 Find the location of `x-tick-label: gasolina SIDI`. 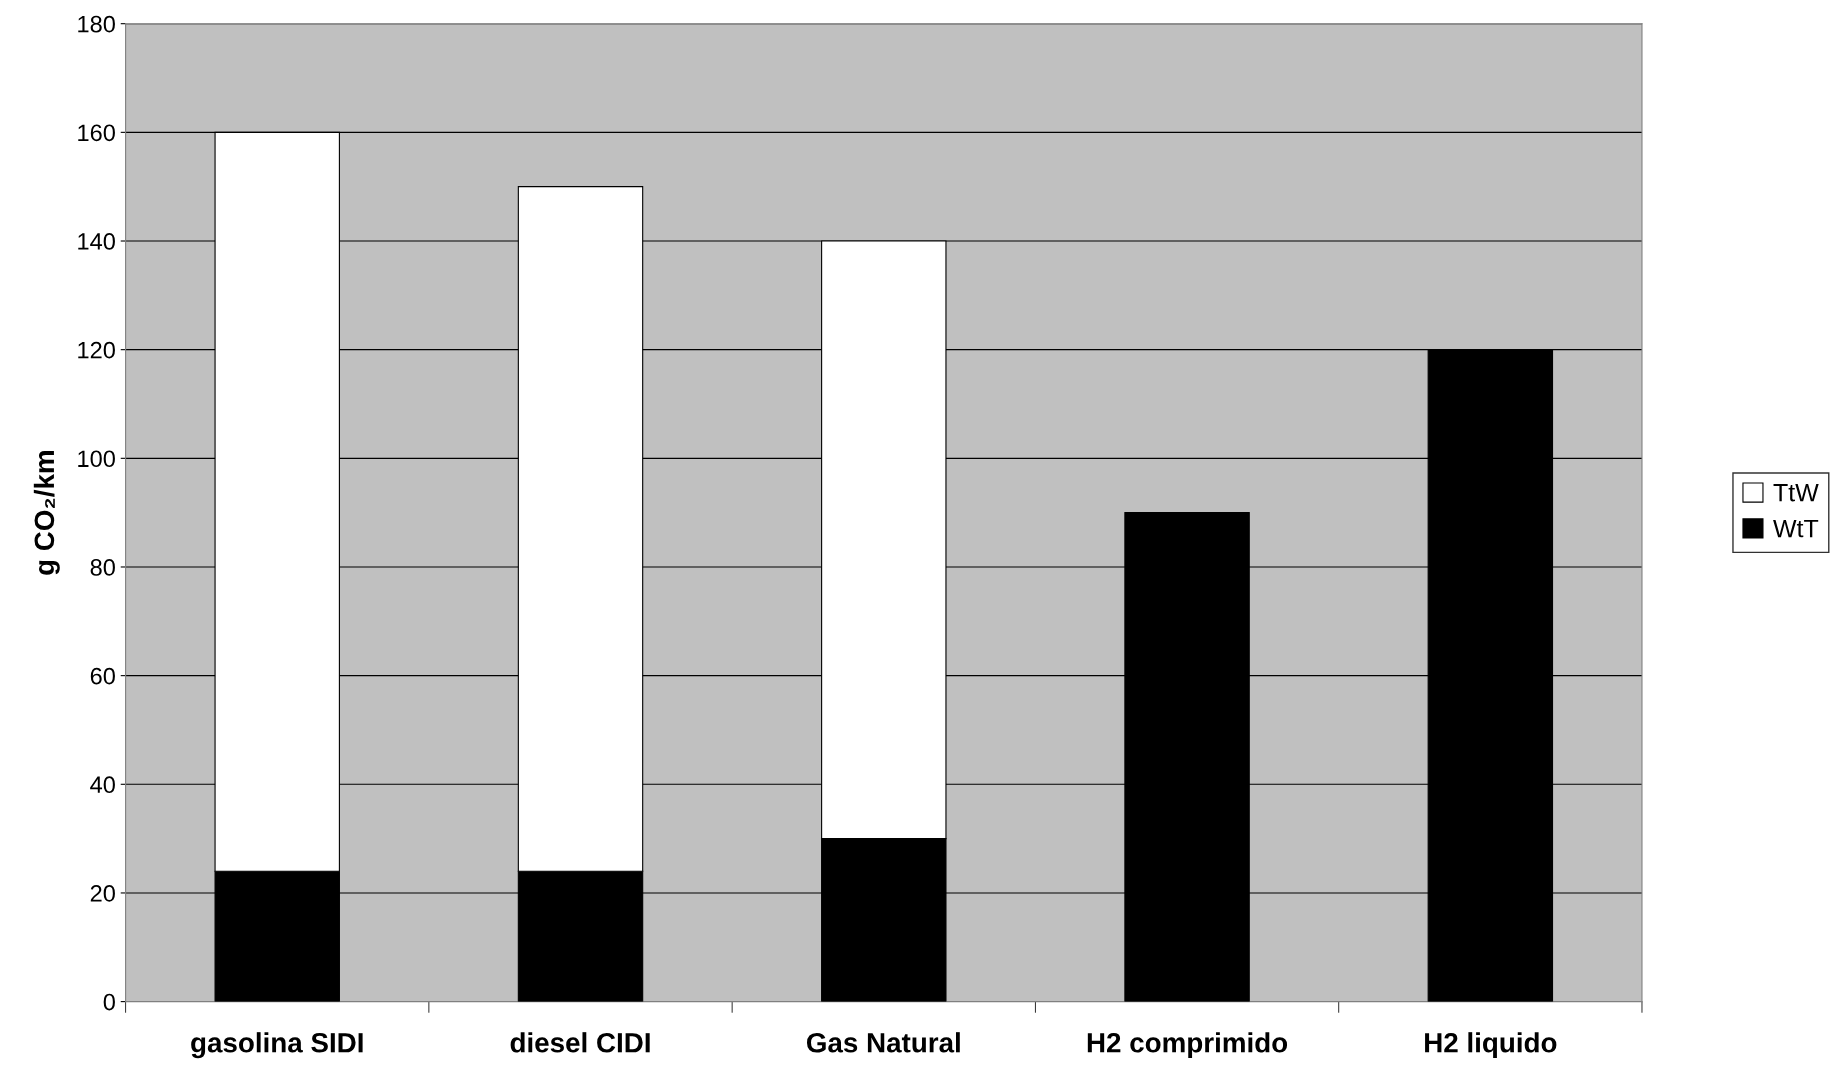

x-tick-label: gasolina SIDI is located at coordinates (277, 1045).